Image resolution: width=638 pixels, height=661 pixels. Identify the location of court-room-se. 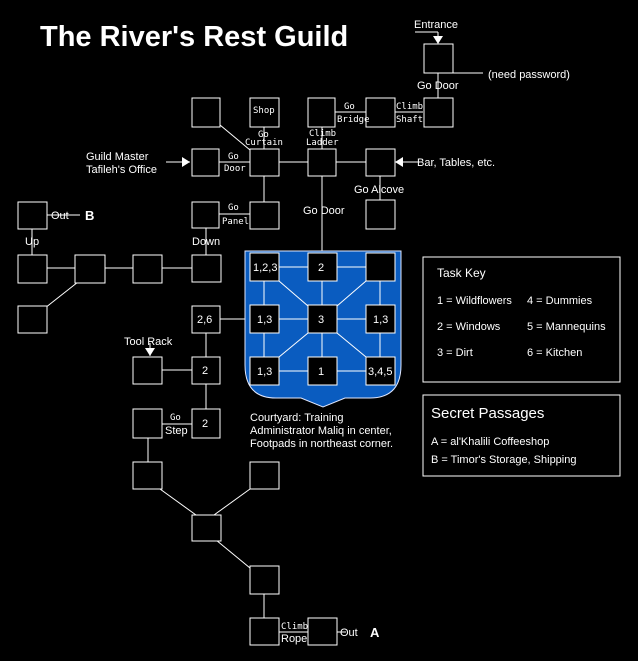
(380, 371).